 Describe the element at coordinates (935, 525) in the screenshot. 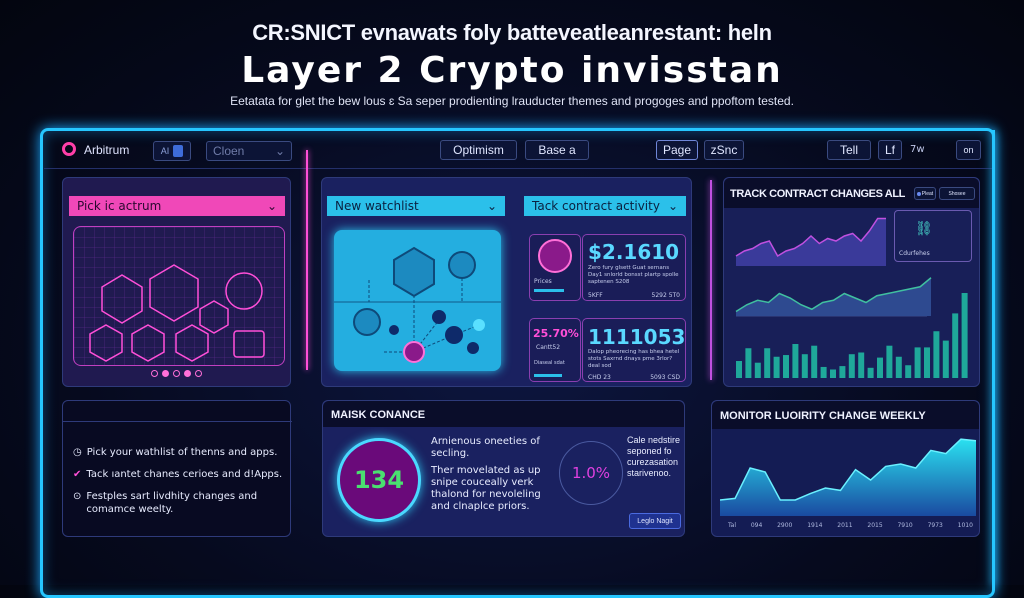

I see `x-tick-label: 7973` at that location.